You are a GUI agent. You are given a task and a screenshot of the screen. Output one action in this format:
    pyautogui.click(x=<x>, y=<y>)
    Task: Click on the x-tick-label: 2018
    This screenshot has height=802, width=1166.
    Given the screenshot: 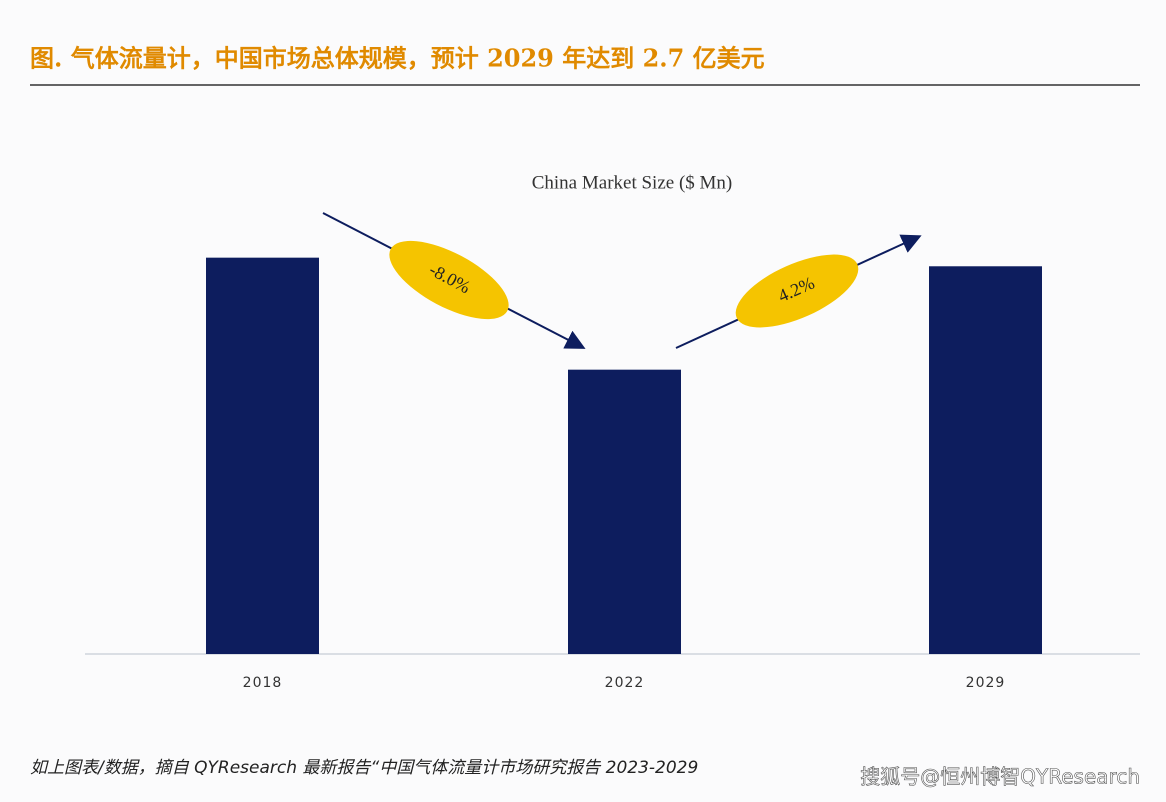 What is the action you would take?
    pyautogui.click(x=263, y=683)
    